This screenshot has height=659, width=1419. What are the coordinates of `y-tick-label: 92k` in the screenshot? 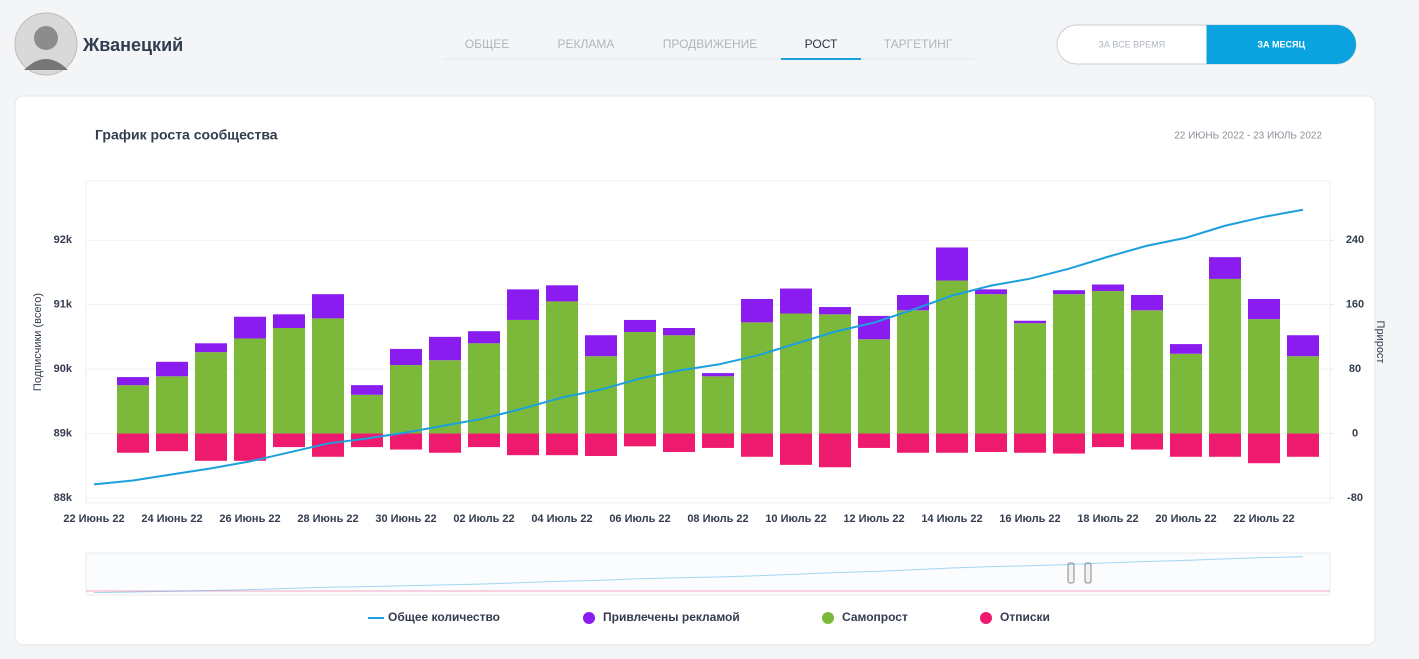 It's located at (63, 240).